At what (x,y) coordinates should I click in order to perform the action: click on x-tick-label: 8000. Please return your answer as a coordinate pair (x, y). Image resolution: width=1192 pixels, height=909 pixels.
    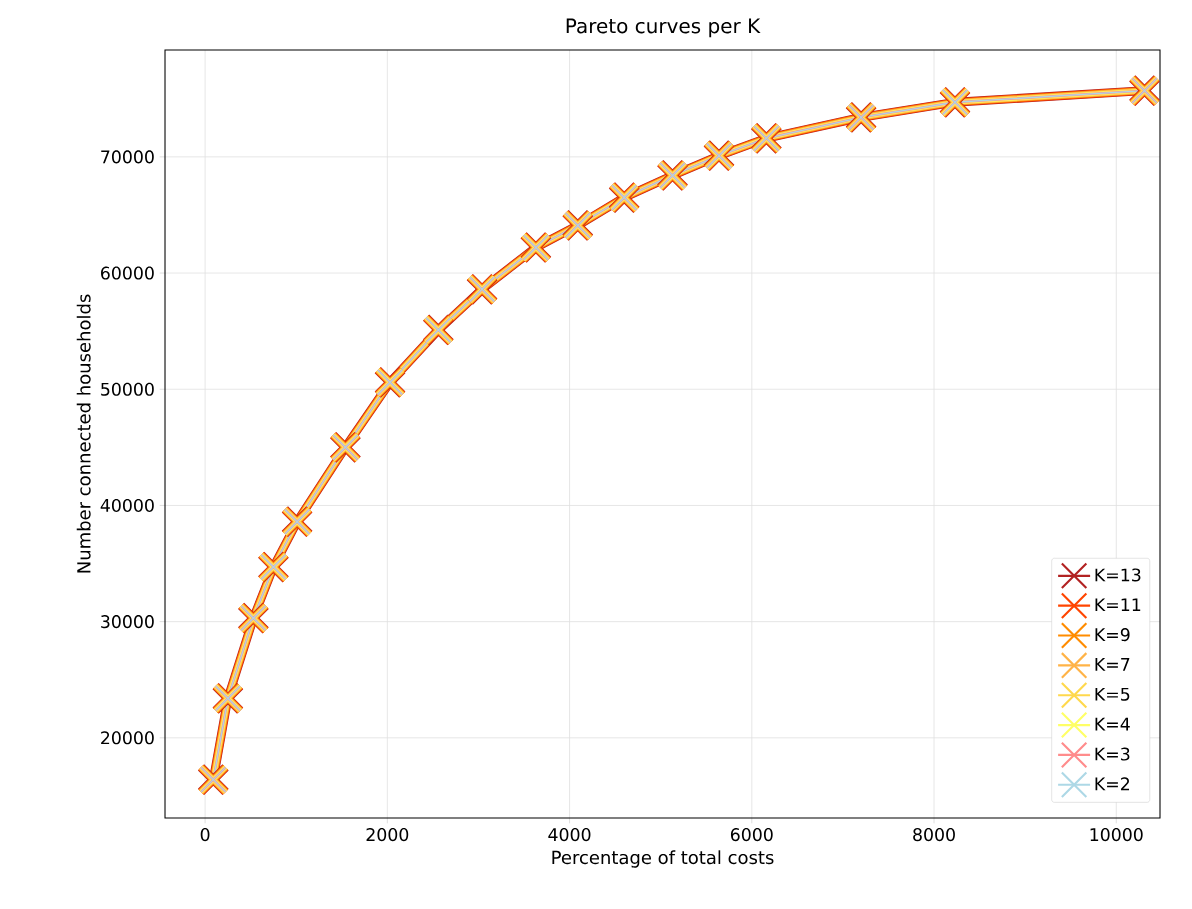
    Looking at the image, I should click on (934, 835).